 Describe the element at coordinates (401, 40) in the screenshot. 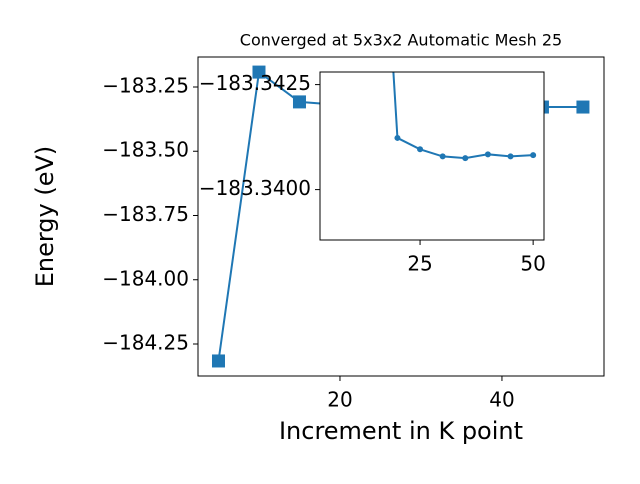

I see `chart-title: Converged at 5x3x2 Automatic Mesh 25` at that location.